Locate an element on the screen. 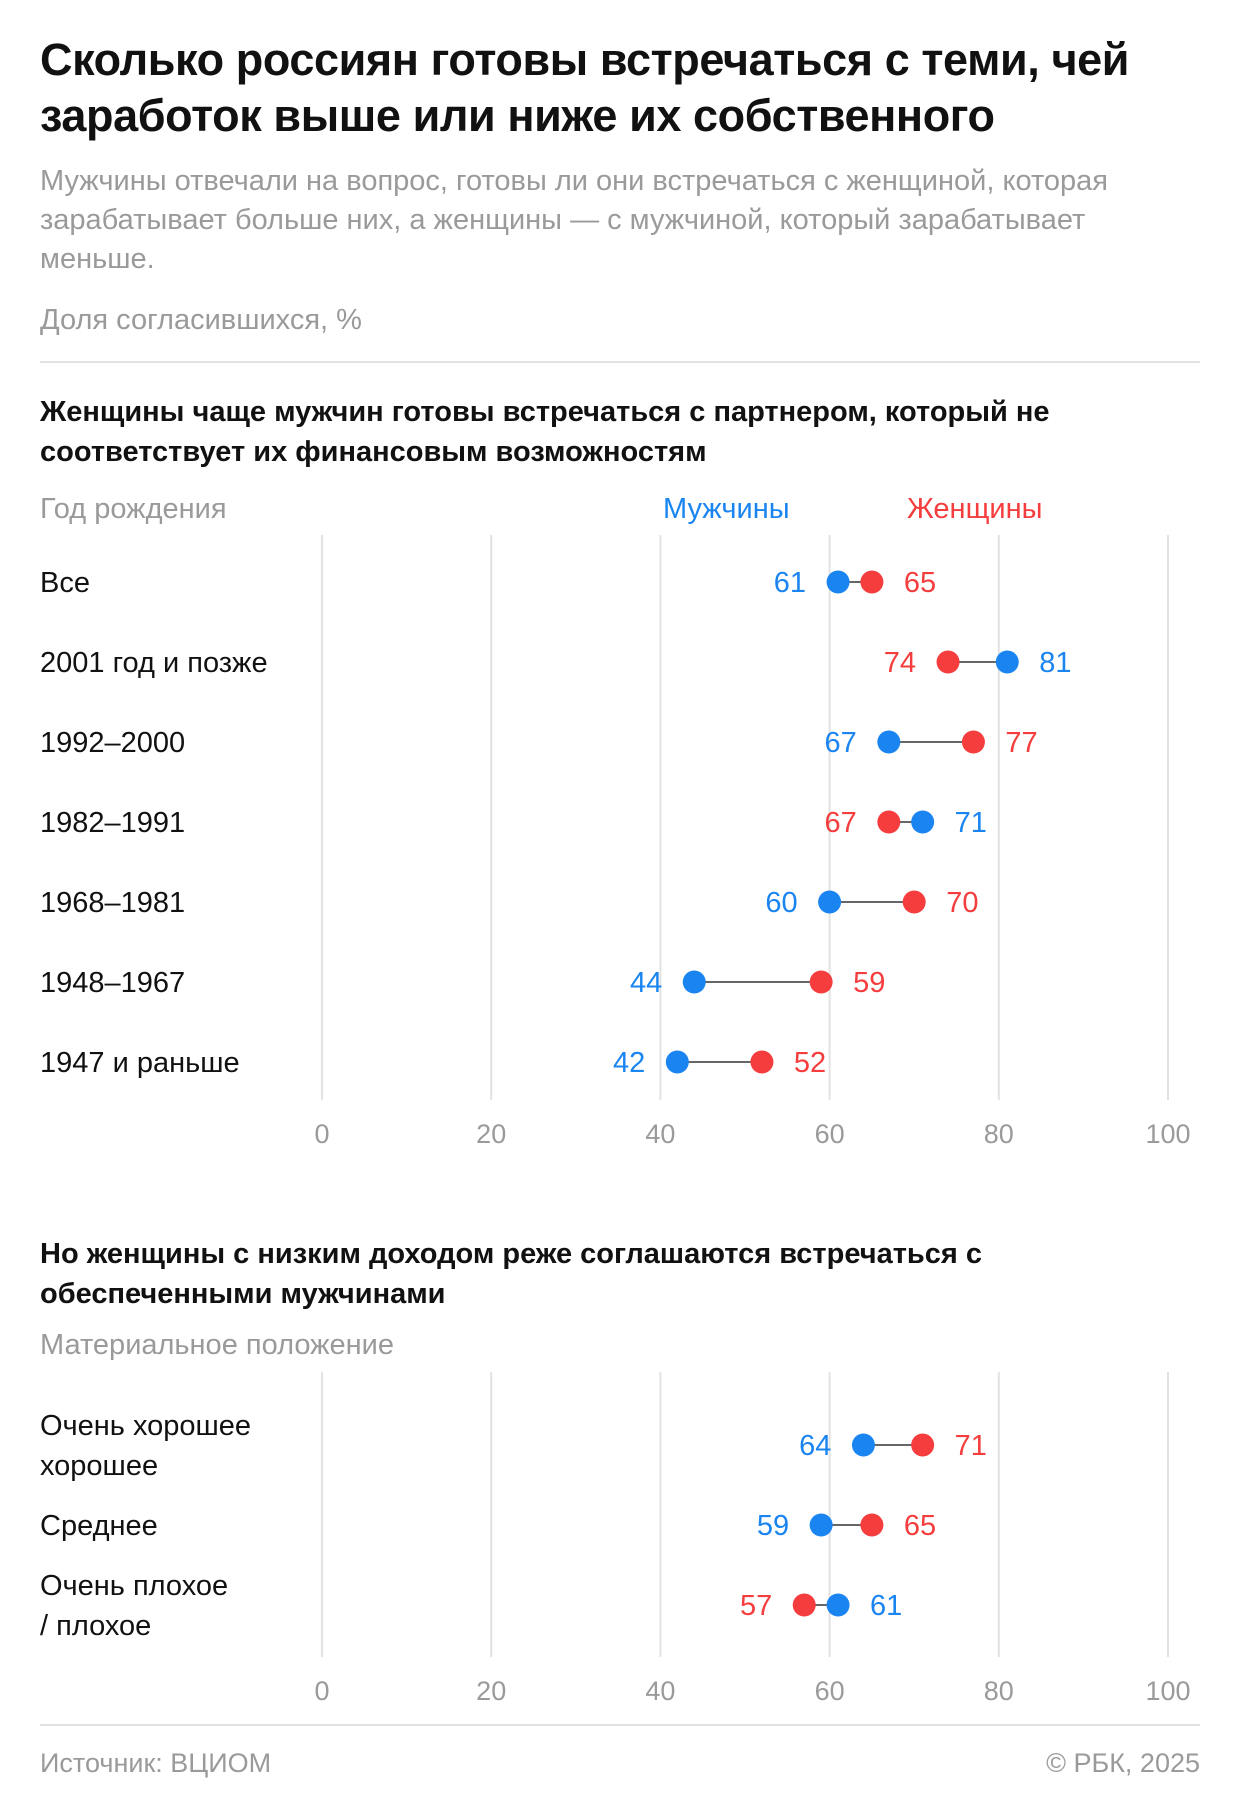  chart1-category-label: Все is located at coordinates (65, 583).